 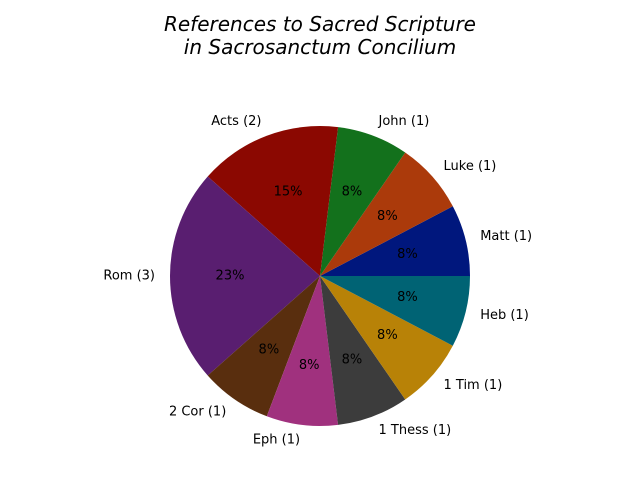 What do you see at coordinates (276, 439) in the screenshot?
I see `pie-slice-label-6: Eph (1)` at bounding box center [276, 439].